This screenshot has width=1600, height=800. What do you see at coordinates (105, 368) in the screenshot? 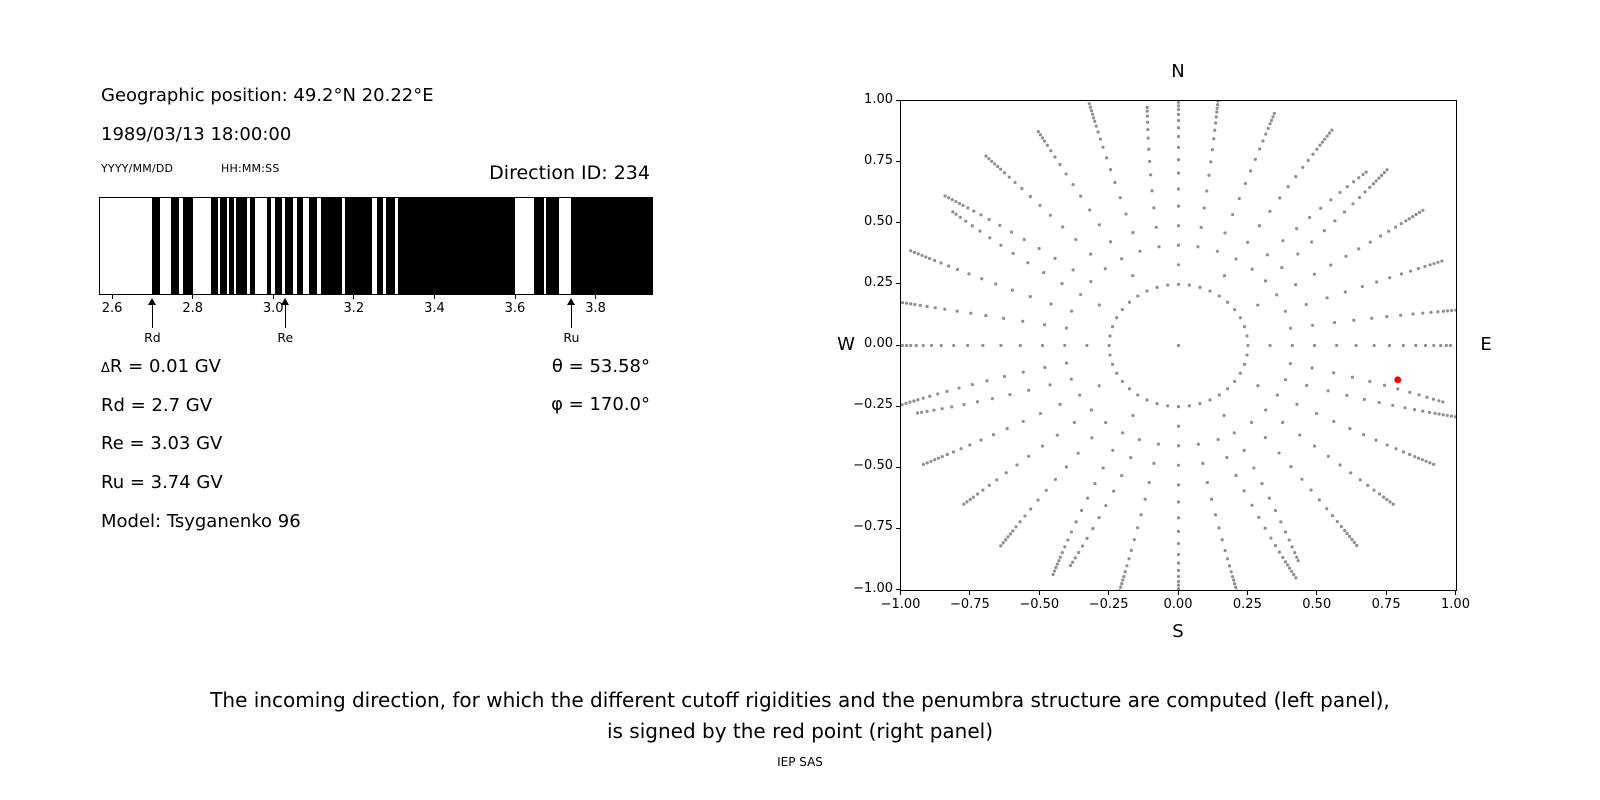
I see `delta-symbol: Δ` at bounding box center [105, 368].